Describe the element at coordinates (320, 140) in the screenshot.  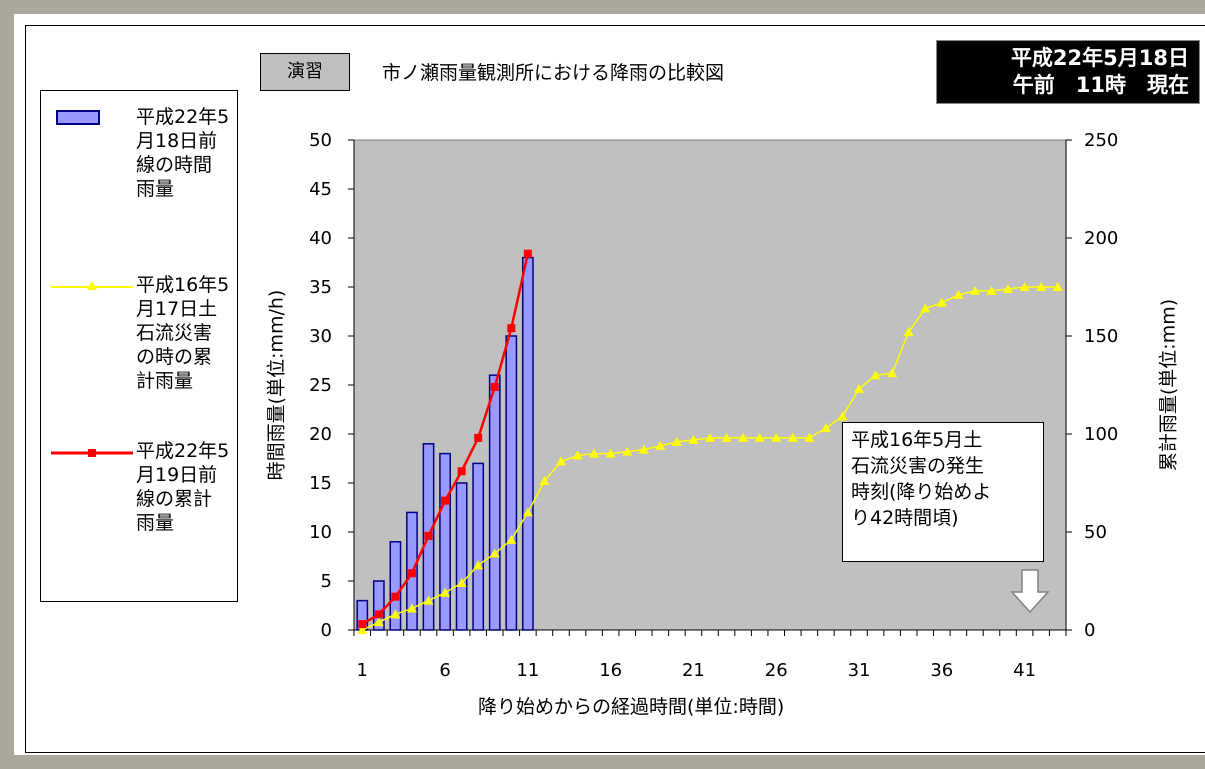
I see `y-left-tick-label: 50` at that location.